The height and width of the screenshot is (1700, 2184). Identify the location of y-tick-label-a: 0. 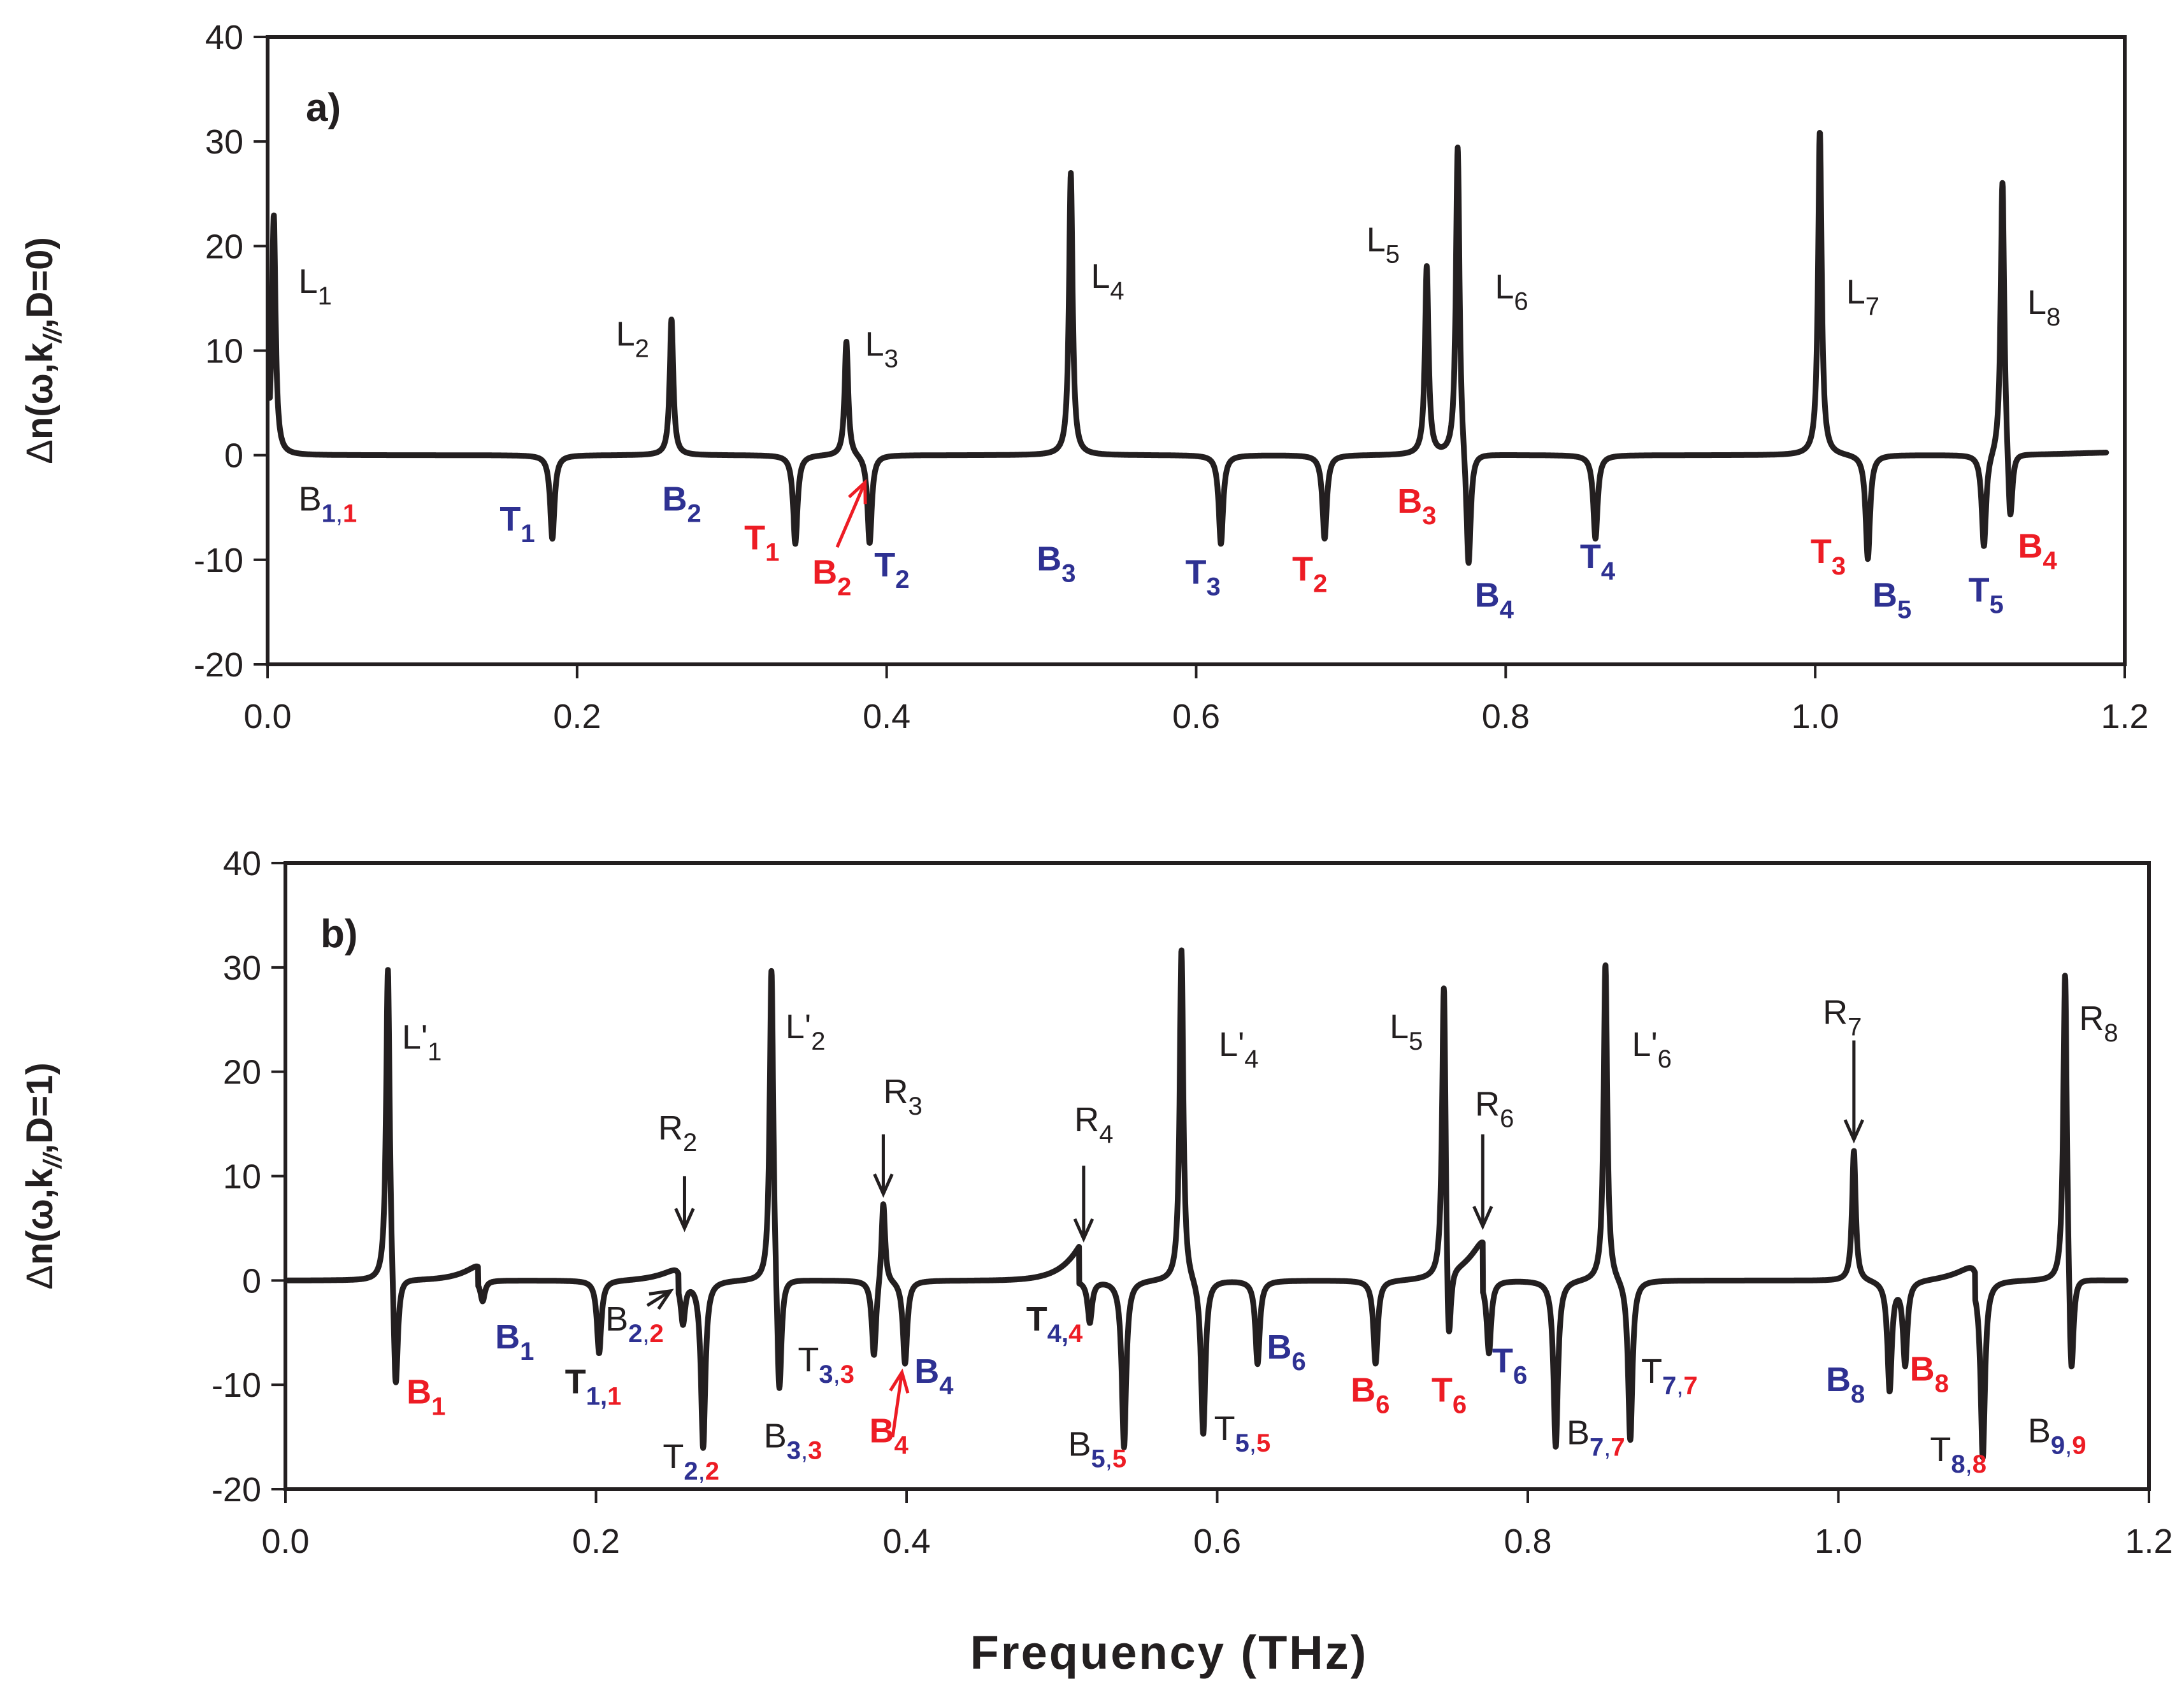
(233, 456).